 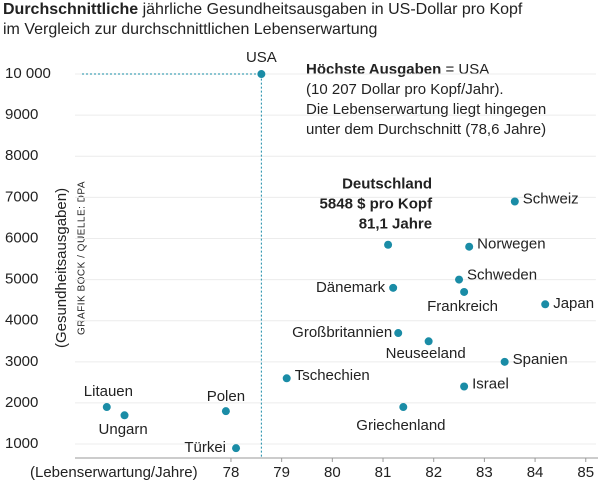 What do you see at coordinates (351, 287) in the screenshot?
I see `point-label: Dänemark` at bounding box center [351, 287].